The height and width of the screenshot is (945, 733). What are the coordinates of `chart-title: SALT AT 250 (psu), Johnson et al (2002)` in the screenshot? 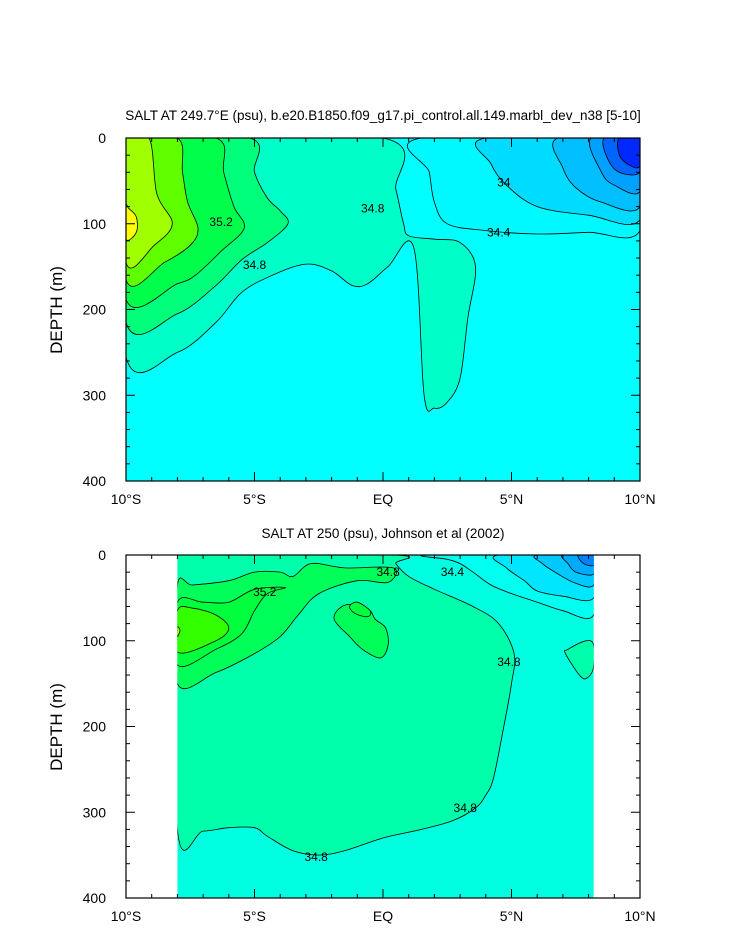 It's located at (383, 533).